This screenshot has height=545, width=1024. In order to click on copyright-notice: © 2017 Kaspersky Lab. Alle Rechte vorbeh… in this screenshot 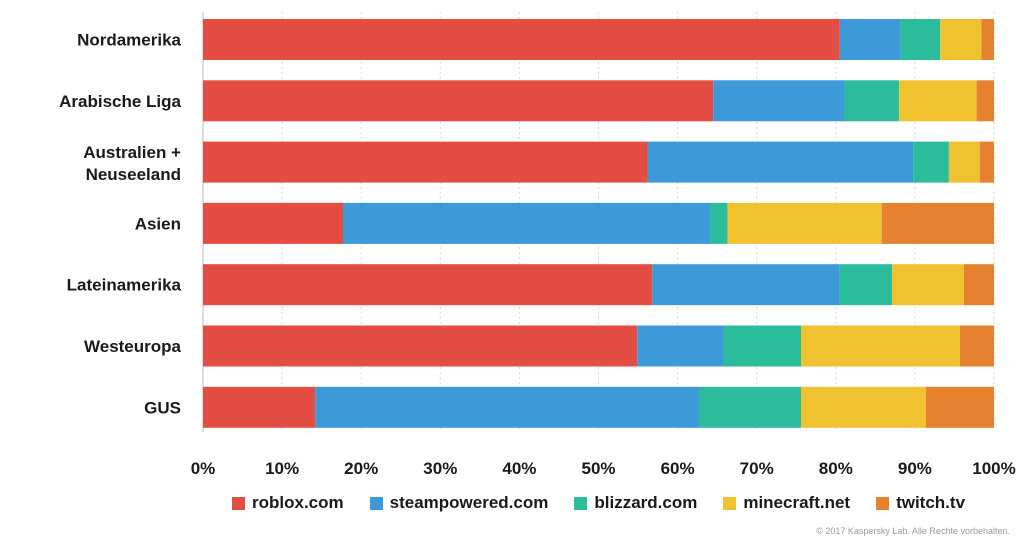, I will do `click(913, 531)`.